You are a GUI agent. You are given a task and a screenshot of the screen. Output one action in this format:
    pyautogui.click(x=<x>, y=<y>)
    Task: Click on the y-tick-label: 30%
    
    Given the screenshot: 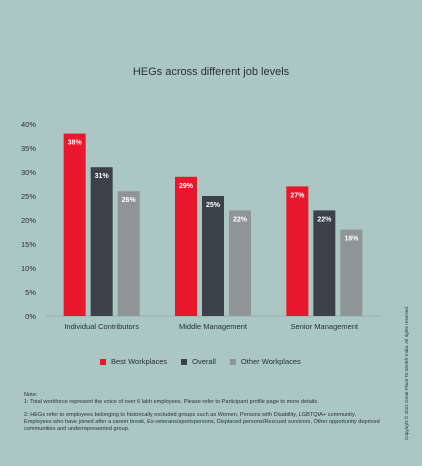 What is the action you would take?
    pyautogui.click(x=28, y=172)
    